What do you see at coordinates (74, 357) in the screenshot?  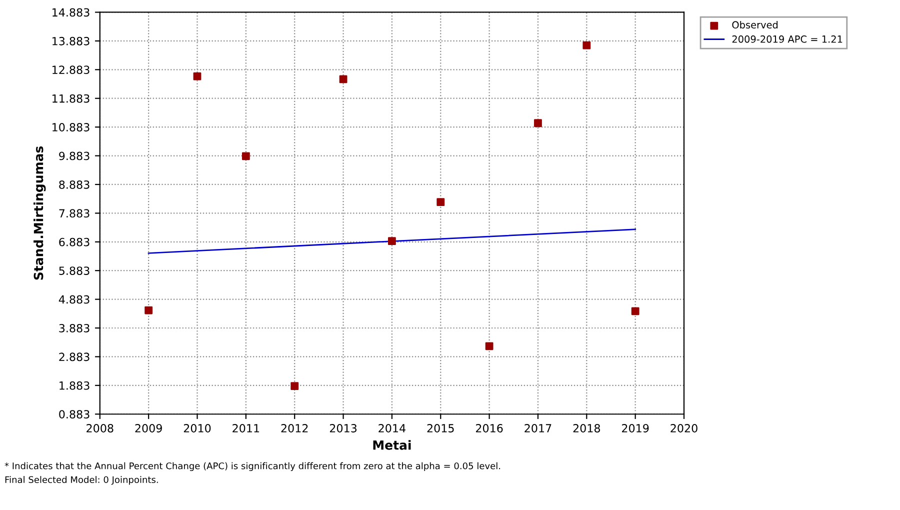 I see `y-tick-label: 2.883` at bounding box center [74, 357].